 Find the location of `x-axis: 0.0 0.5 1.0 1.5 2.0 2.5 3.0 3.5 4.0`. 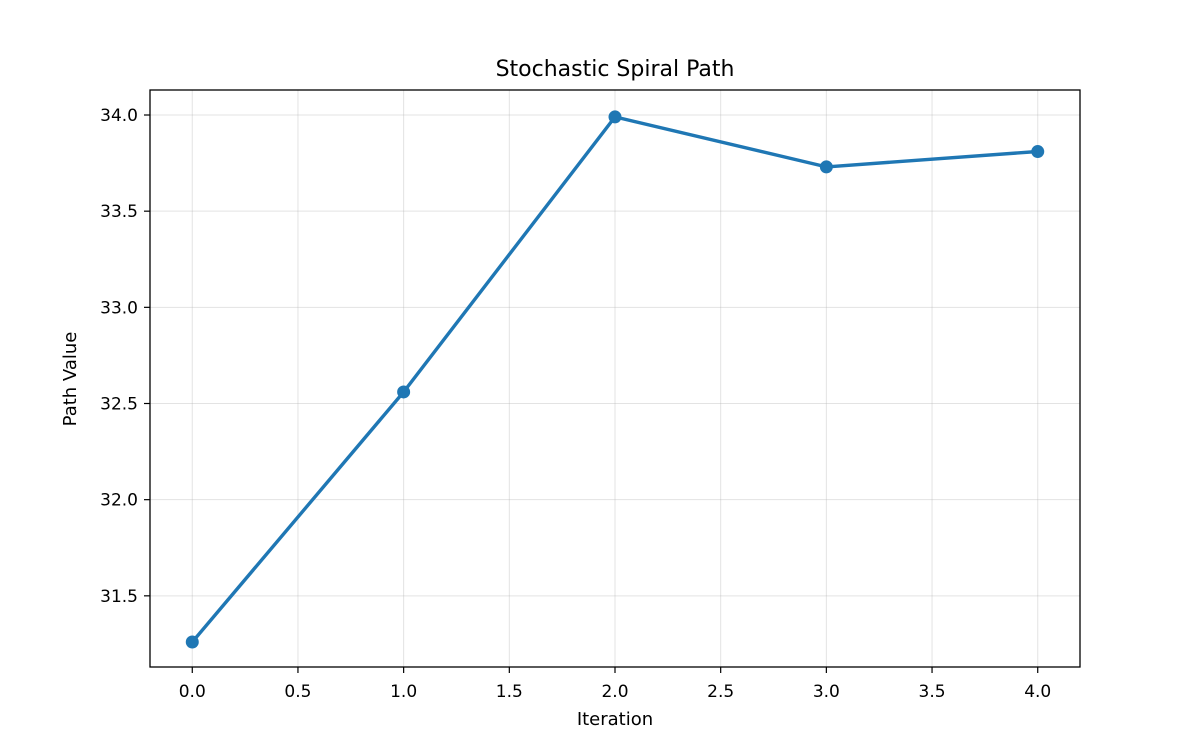

x-axis: 0.0 0.5 1.0 1.5 2.0 2.5 3.0 3.5 4.0 is located at coordinates (615, 684).